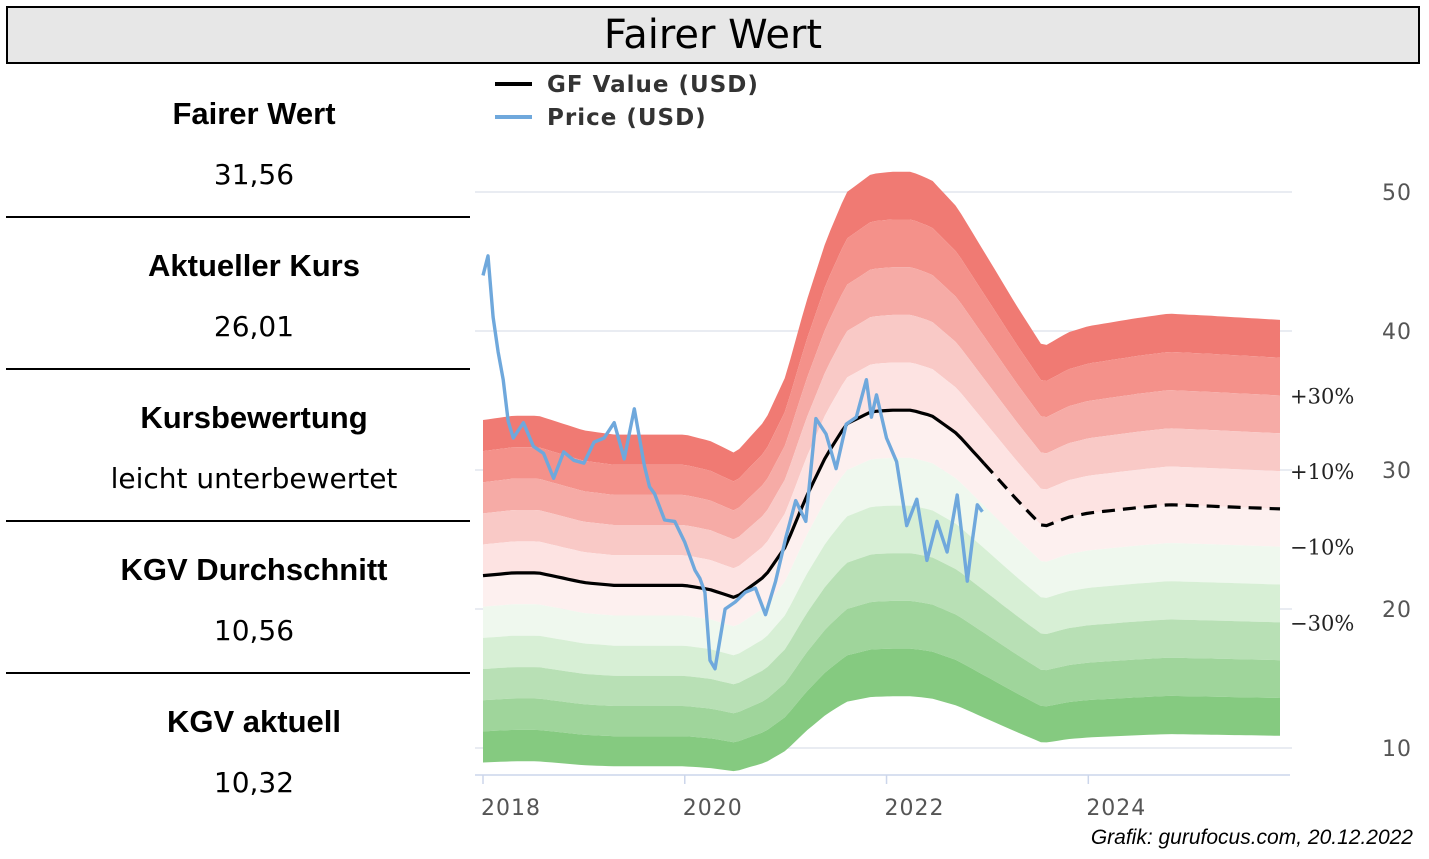 Image resolution: width=1429 pixels, height=859 pixels. What do you see at coordinates (915, 808) in the screenshot?
I see `x-tick-label: 2022` at bounding box center [915, 808].